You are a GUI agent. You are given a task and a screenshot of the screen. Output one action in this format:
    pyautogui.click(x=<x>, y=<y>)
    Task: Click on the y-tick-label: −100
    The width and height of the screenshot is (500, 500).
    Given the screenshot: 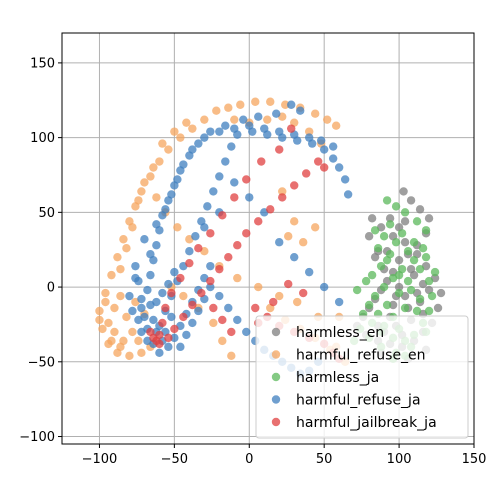 What is the action you would take?
    pyautogui.click(x=37, y=437)
    